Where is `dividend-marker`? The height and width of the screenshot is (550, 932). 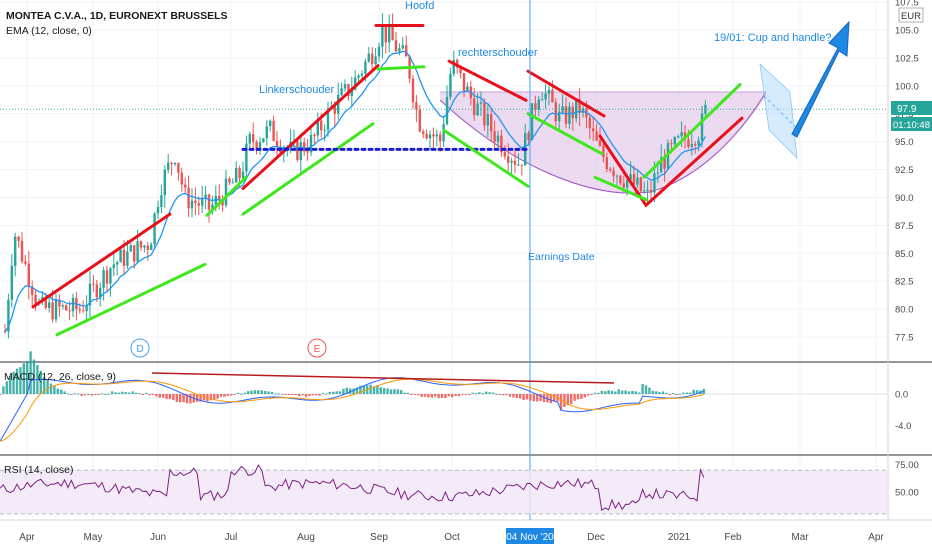
dividend-marker is located at coordinates (140, 348).